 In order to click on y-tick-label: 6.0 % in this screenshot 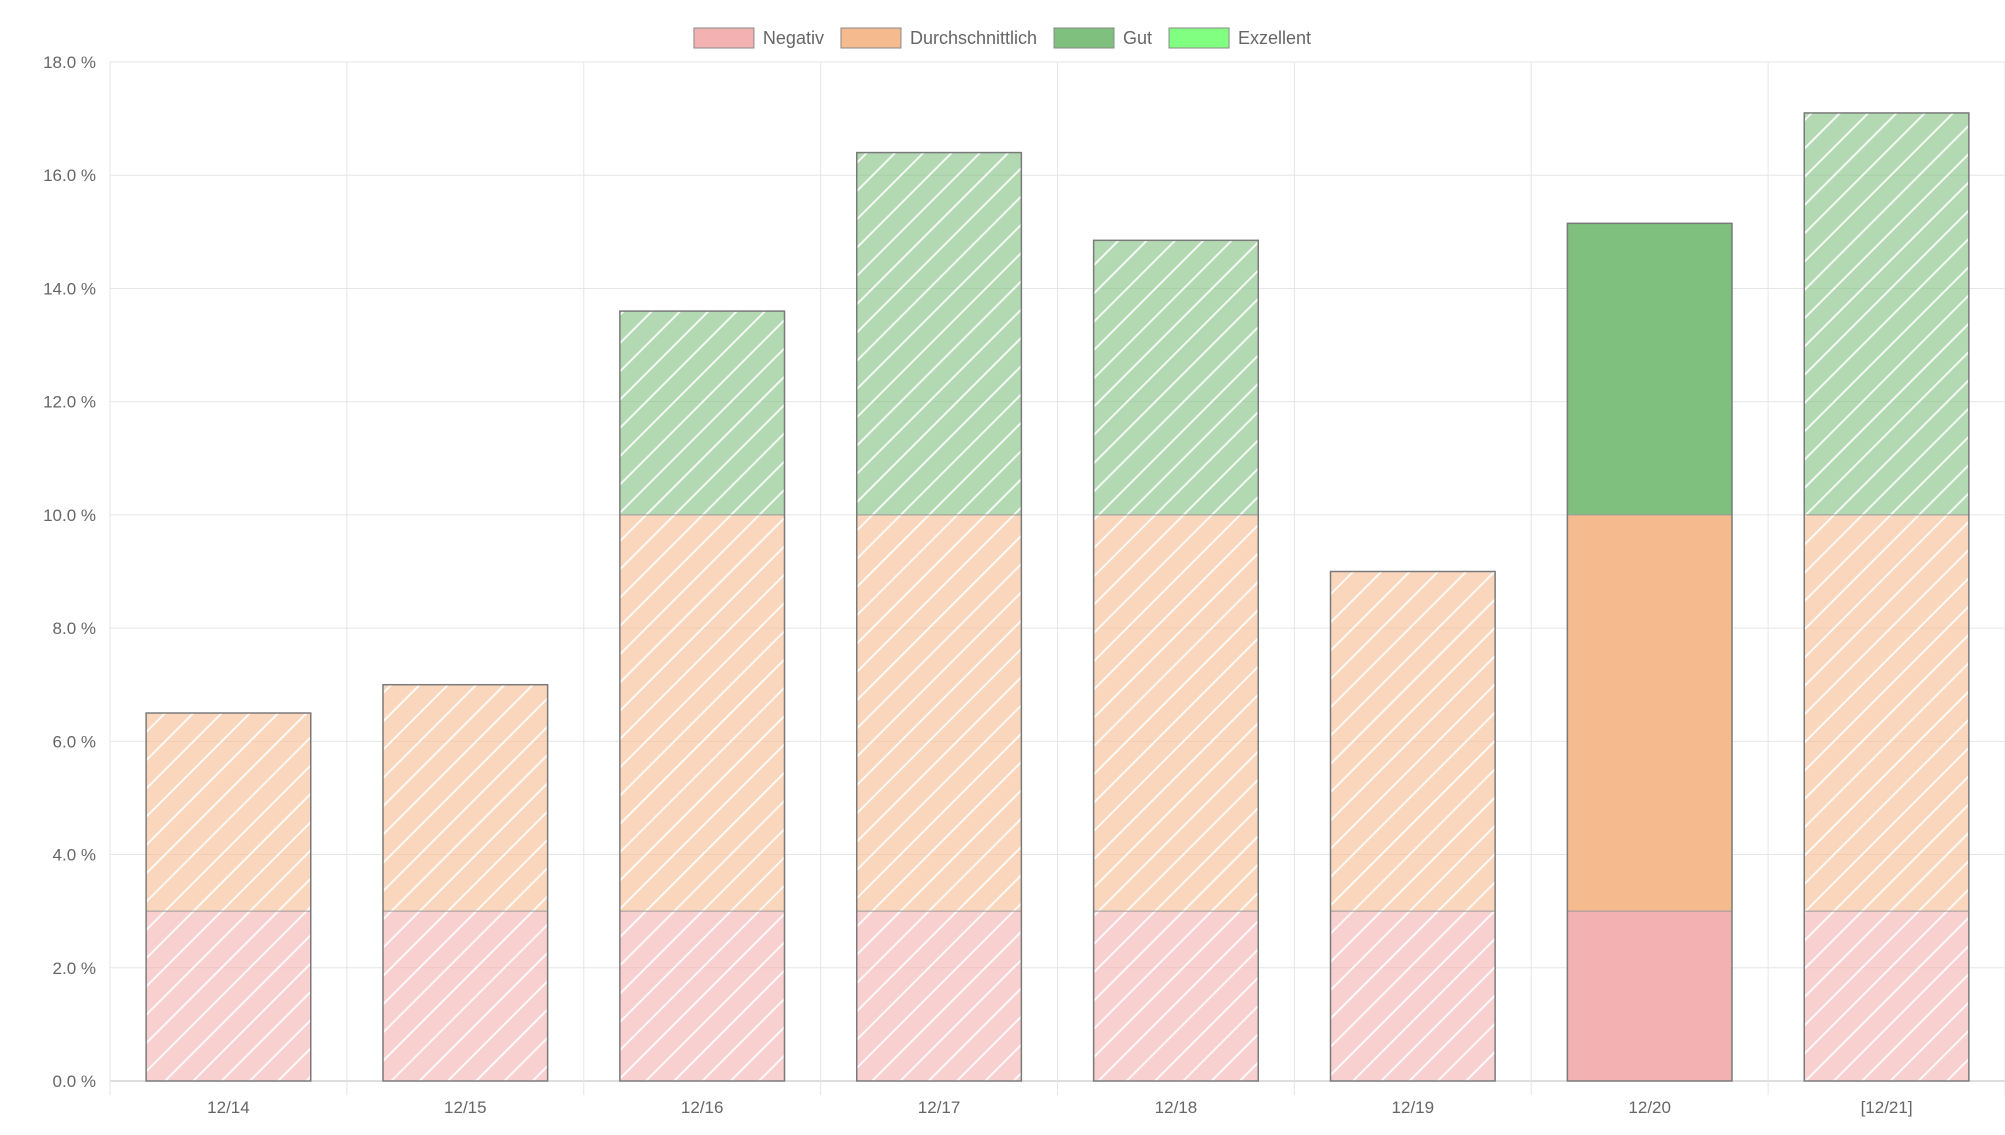, I will do `click(74, 741)`.